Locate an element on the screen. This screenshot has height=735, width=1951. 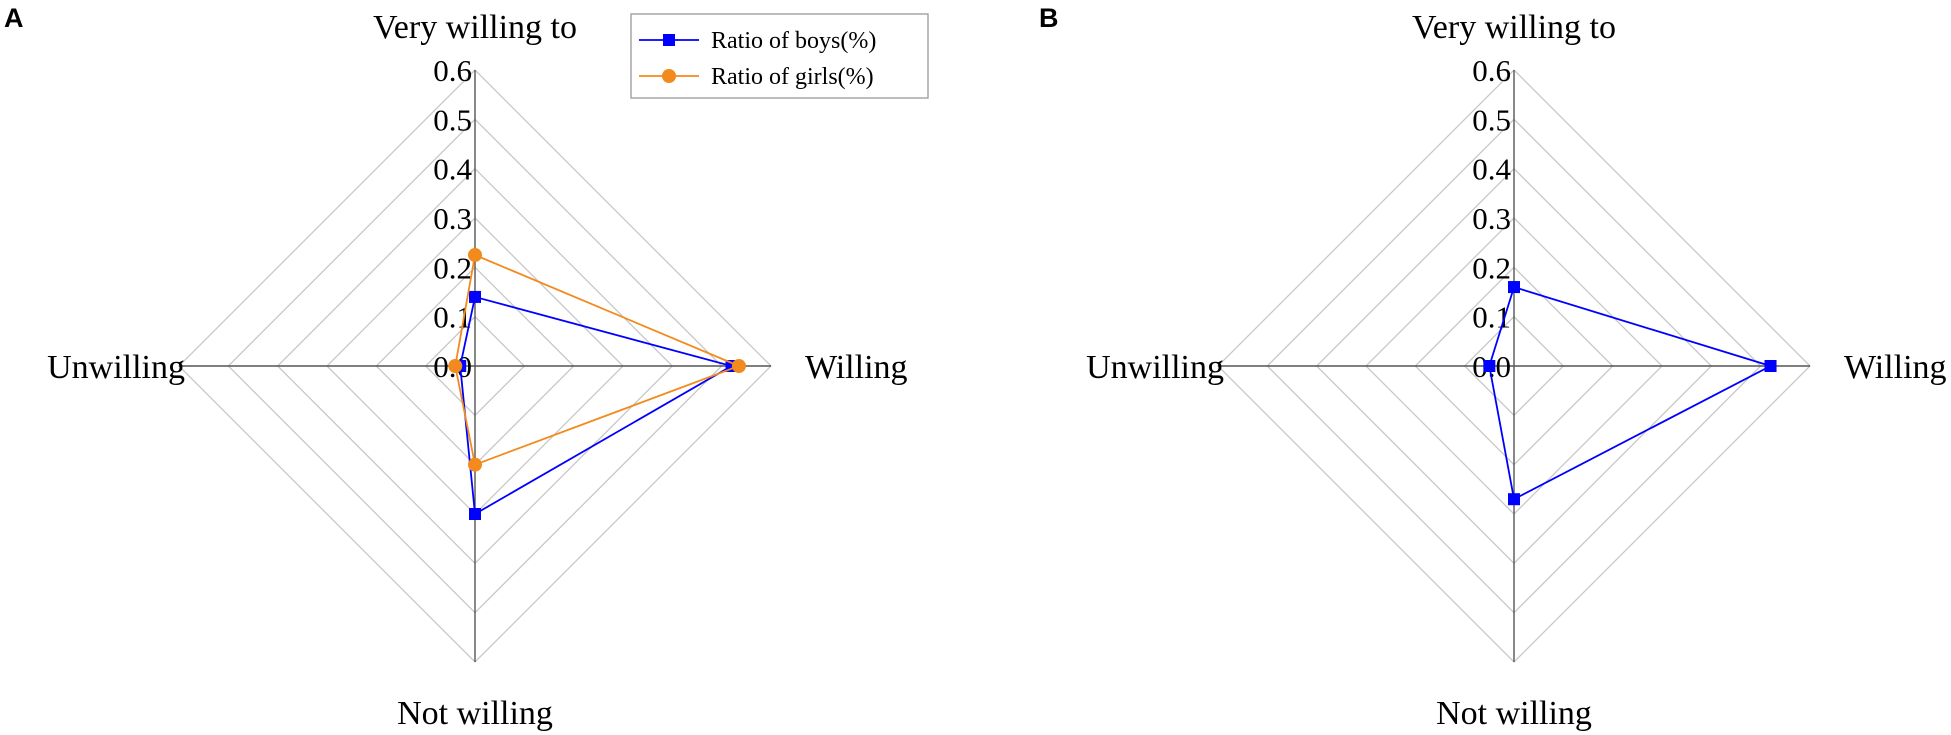
tick-labels: 0.00.10.20.30.40.50.6 is located at coordinates (1491, 218).